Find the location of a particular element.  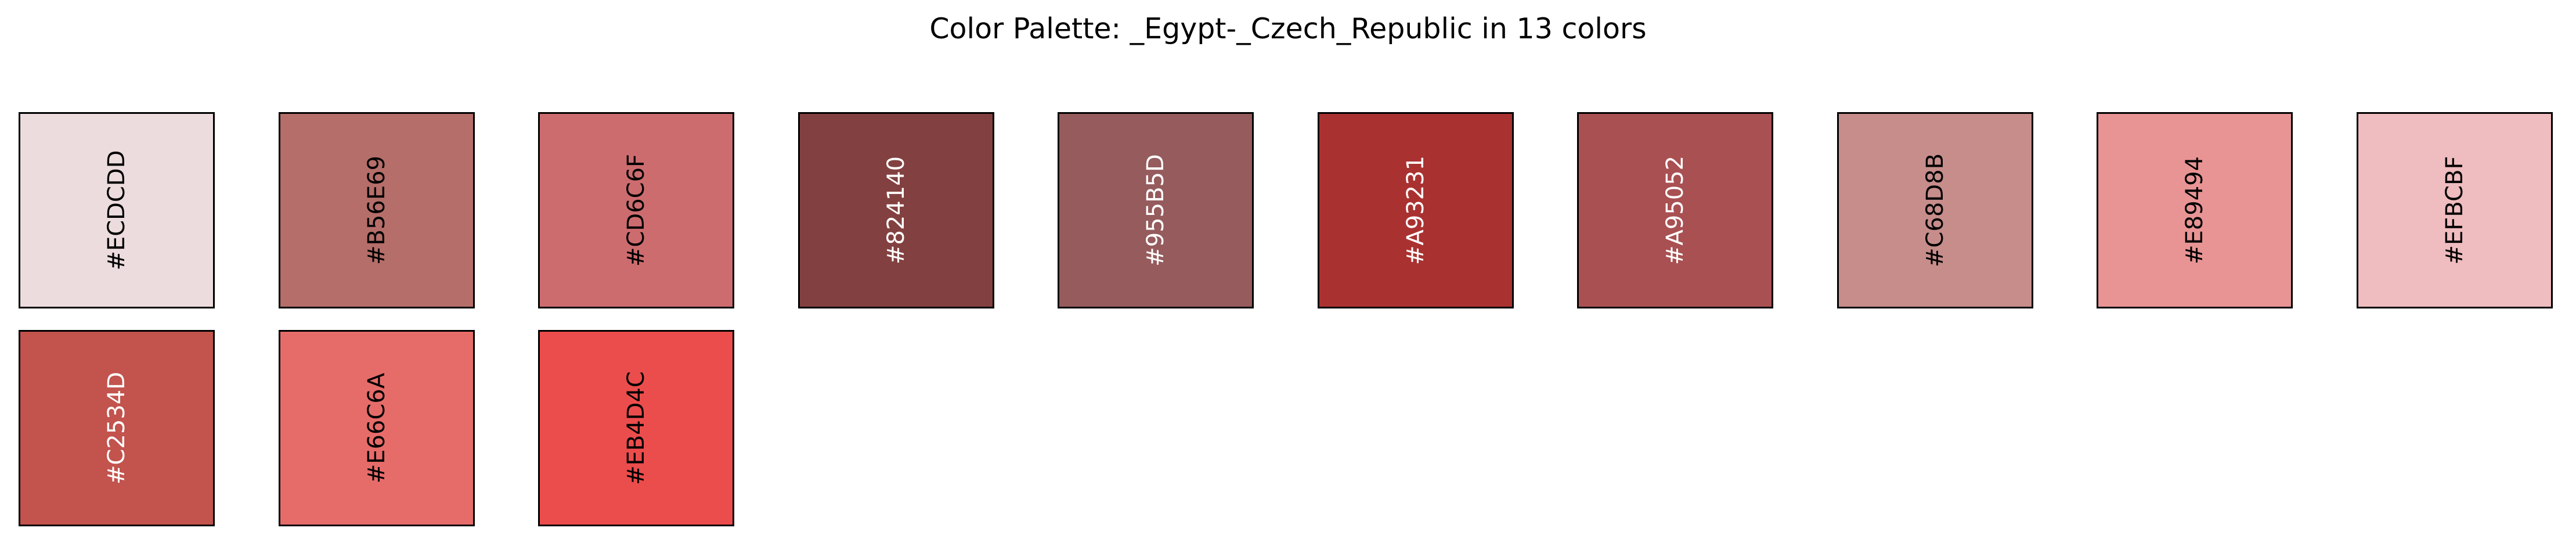

swatch-hex-label: #C2534D is located at coordinates (117, 428).